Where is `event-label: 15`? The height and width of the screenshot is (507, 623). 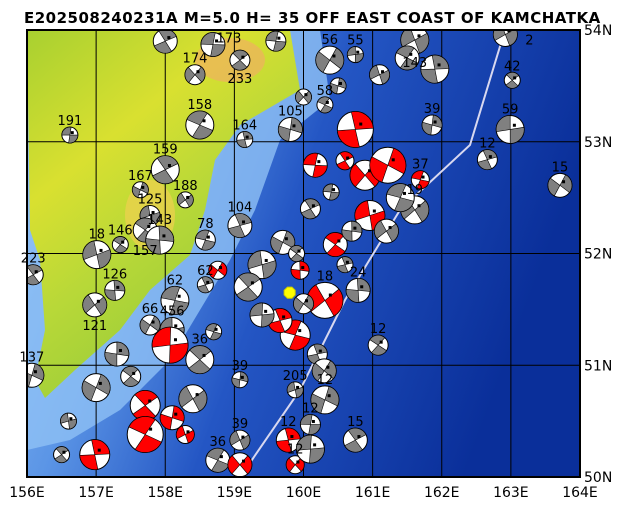
event-label: 15 is located at coordinates (355, 422).